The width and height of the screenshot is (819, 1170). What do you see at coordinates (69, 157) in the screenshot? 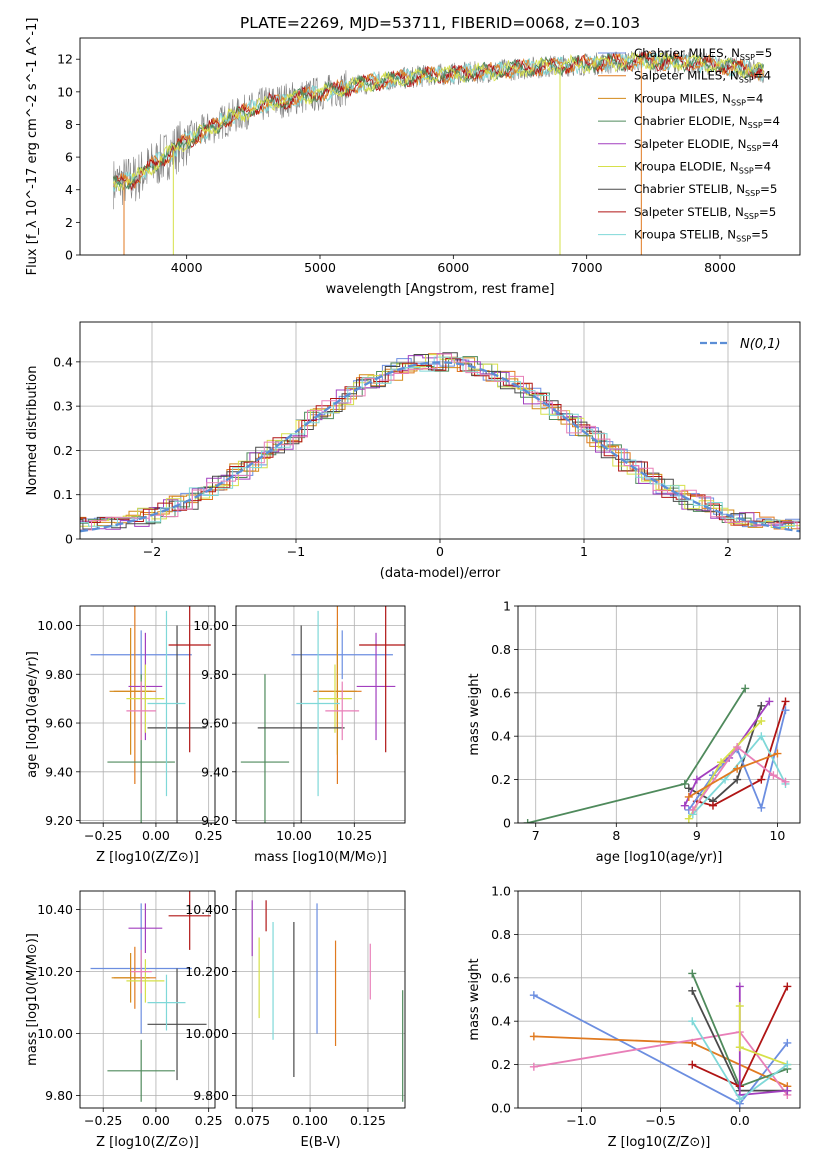
I see `y-tick-label: 6` at bounding box center [69, 157].